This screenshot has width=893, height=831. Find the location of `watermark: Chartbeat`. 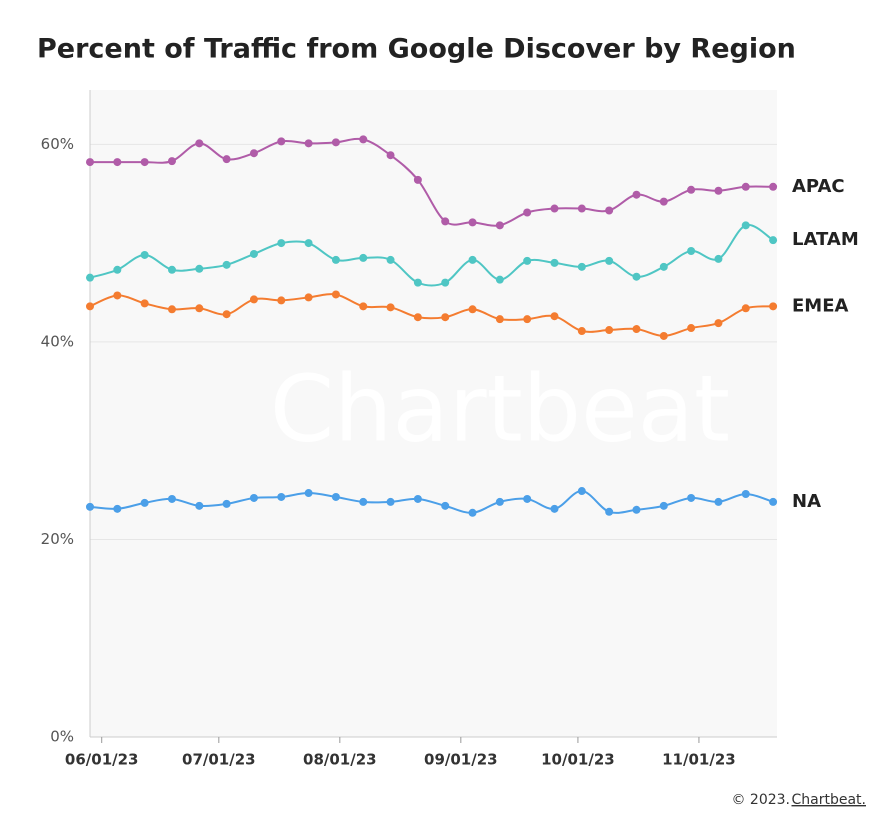

watermark: Chartbeat is located at coordinates (500, 408).